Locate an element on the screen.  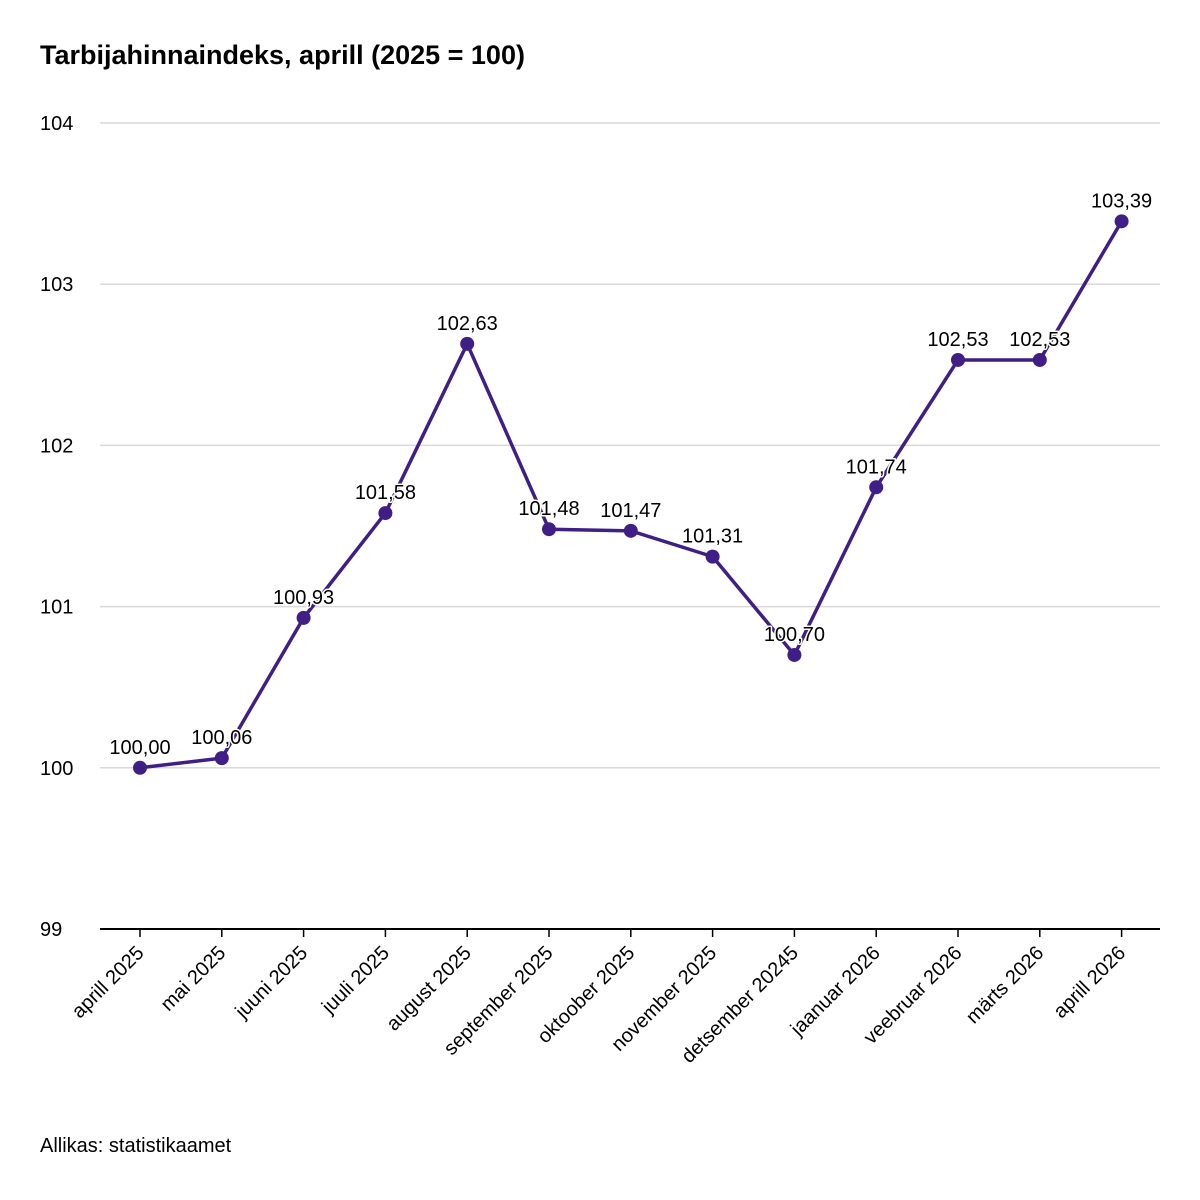
data-label: 100,06 is located at coordinates (221, 738).